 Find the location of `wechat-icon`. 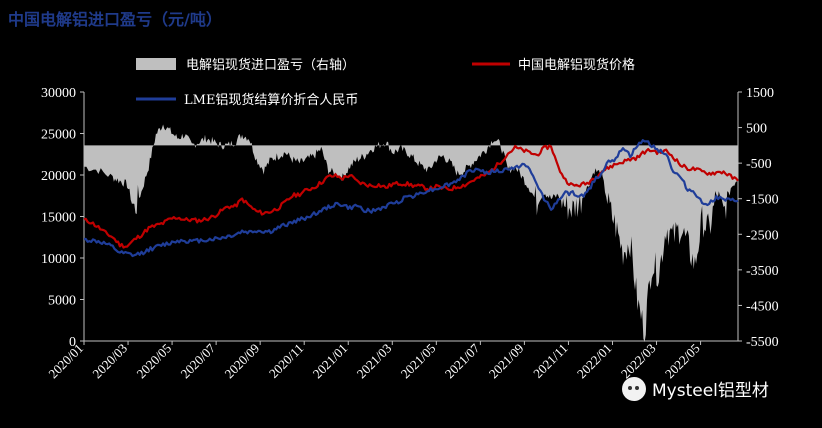

wechat-icon is located at coordinates (634, 388).